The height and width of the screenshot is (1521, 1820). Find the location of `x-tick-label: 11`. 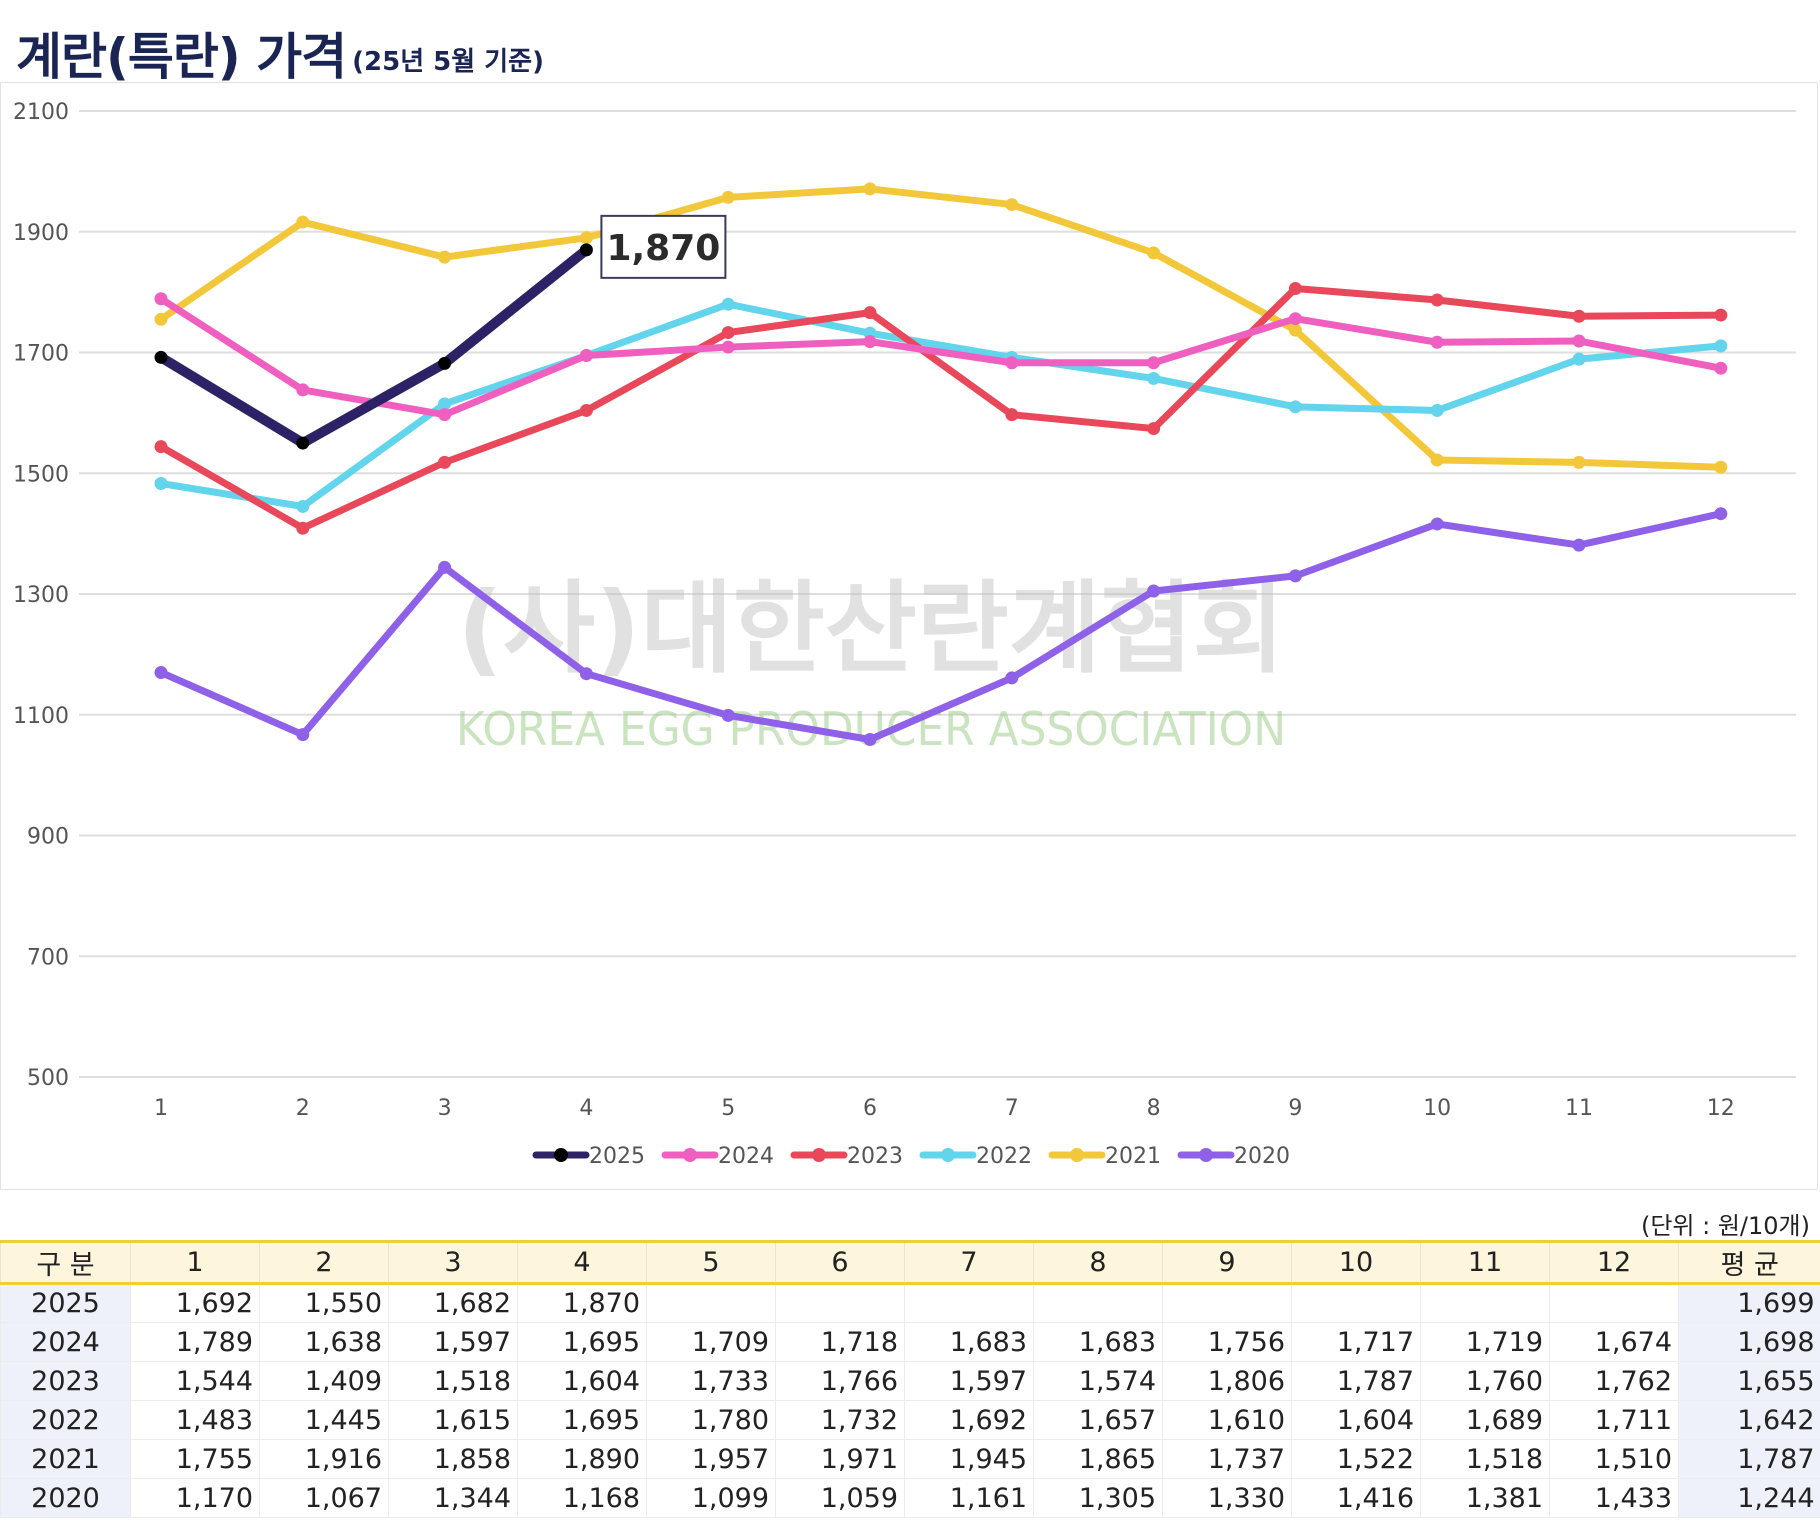

x-tick-label: 11 is located at coordinates (1579, 1108).